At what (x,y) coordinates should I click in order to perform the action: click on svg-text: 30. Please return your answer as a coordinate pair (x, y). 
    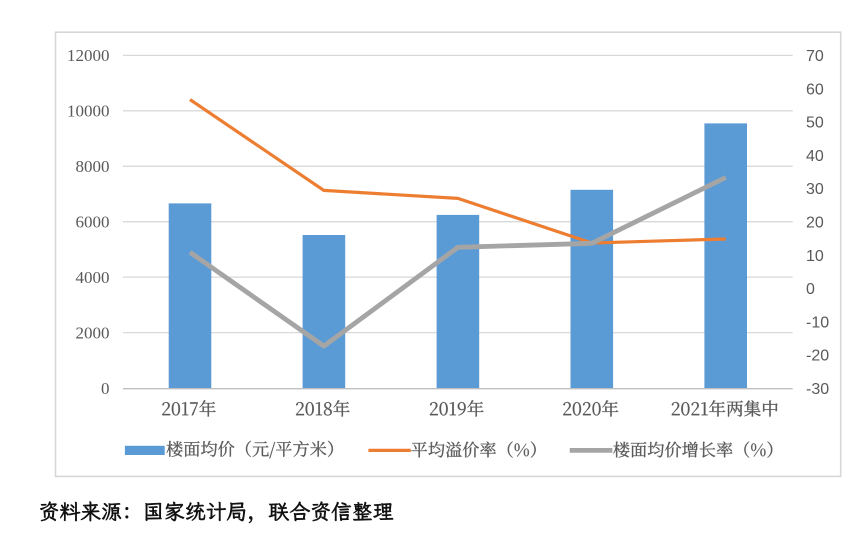
    Looking at the image, I should click on (815, 189).